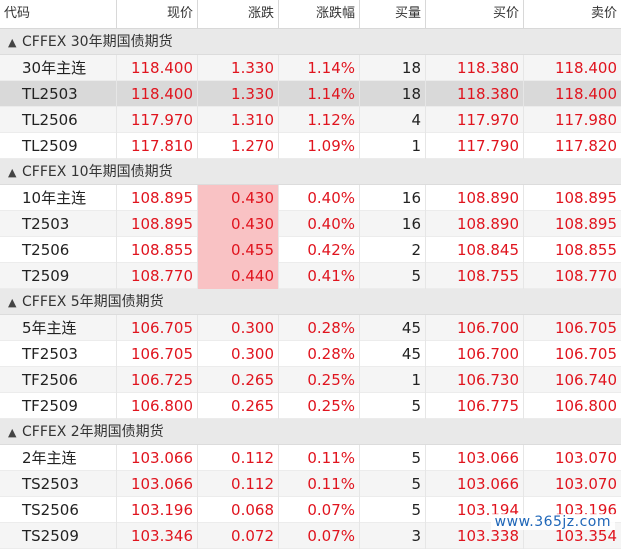  I want to click on cell-ask: 117.820, so click(585, 146).